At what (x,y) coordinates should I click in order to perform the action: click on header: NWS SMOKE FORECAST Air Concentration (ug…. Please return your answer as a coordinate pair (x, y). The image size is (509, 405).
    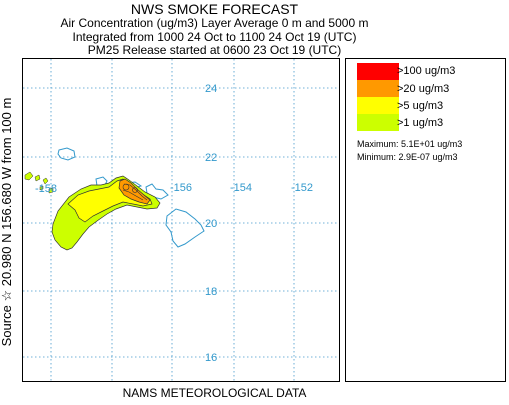
    Looking at the image, I should click on (214, 29).